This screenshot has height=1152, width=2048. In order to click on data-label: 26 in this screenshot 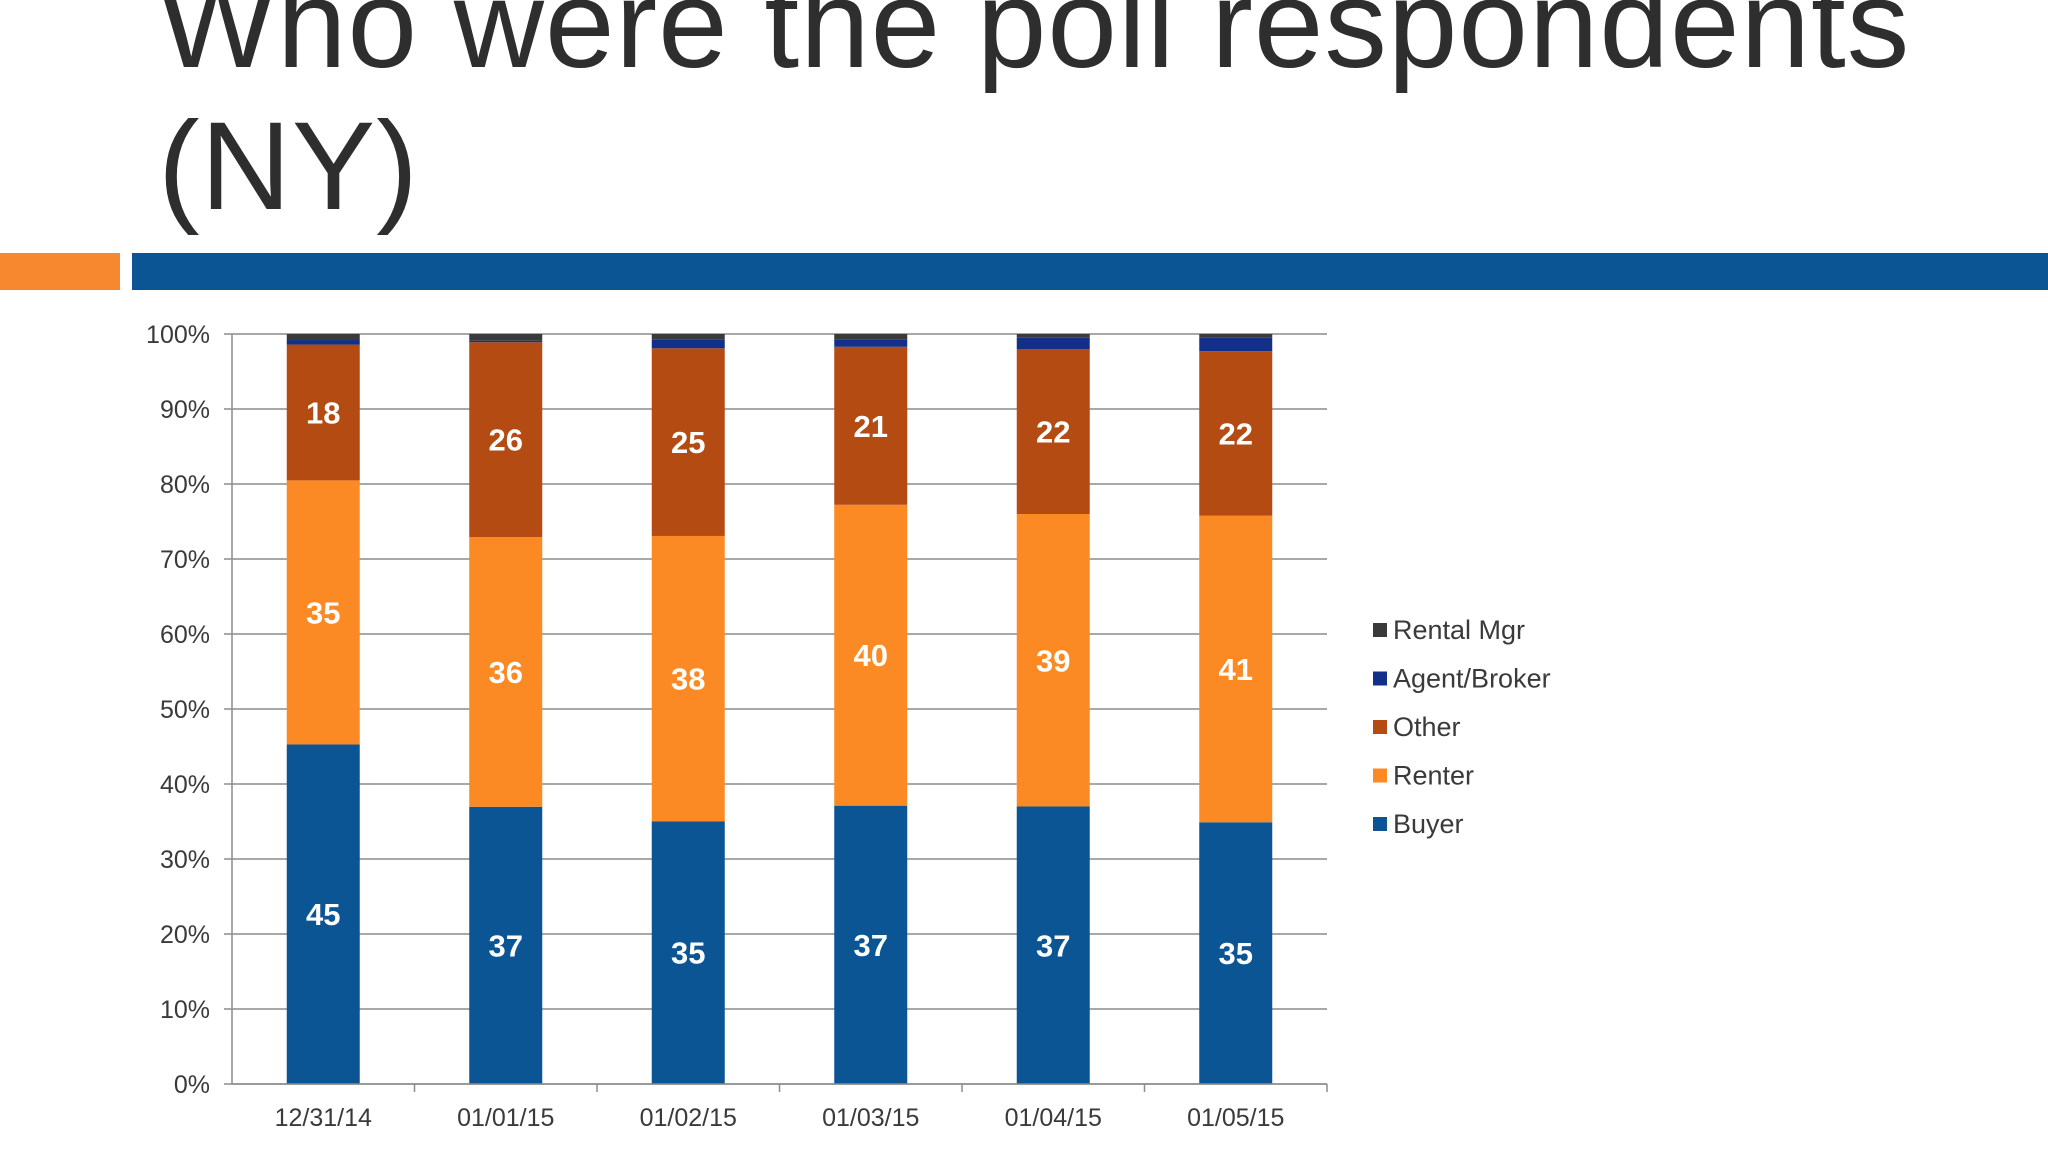, I will do `click(506, 440)`.